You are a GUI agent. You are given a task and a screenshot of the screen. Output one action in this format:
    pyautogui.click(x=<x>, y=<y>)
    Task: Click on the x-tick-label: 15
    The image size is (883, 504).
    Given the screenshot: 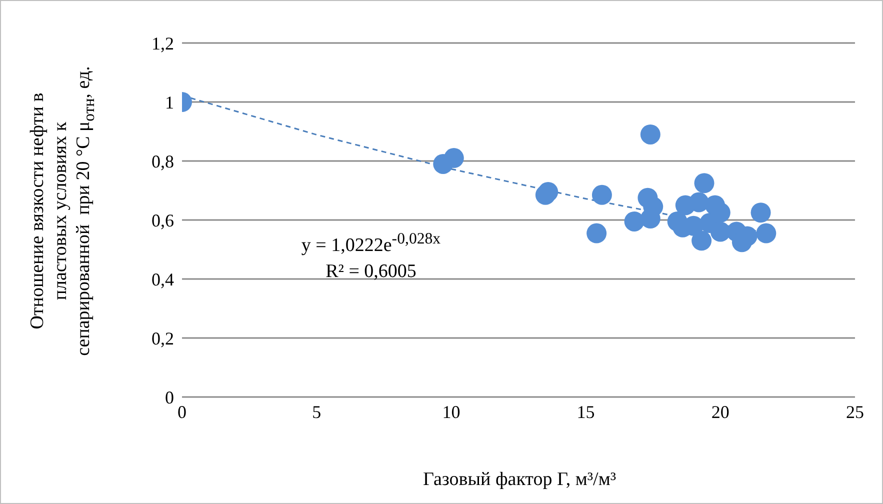 What is the action you would take?
    pyautogui.click(x=585, y=412)
    